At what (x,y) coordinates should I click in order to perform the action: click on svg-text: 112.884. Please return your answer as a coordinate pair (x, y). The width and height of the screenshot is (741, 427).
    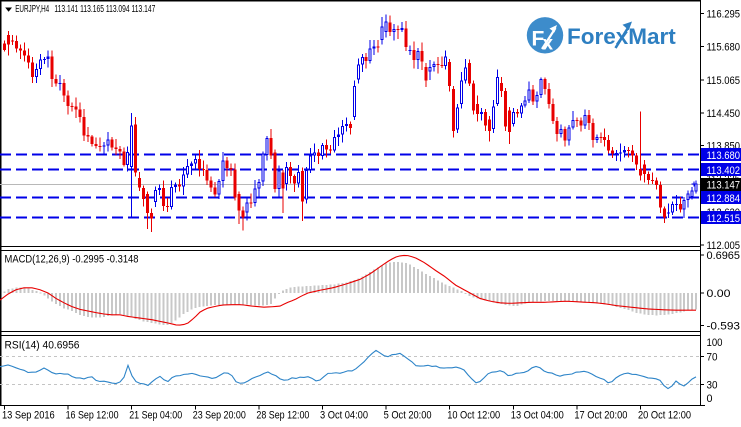
    Looking at the image, I should click on (724, 199).